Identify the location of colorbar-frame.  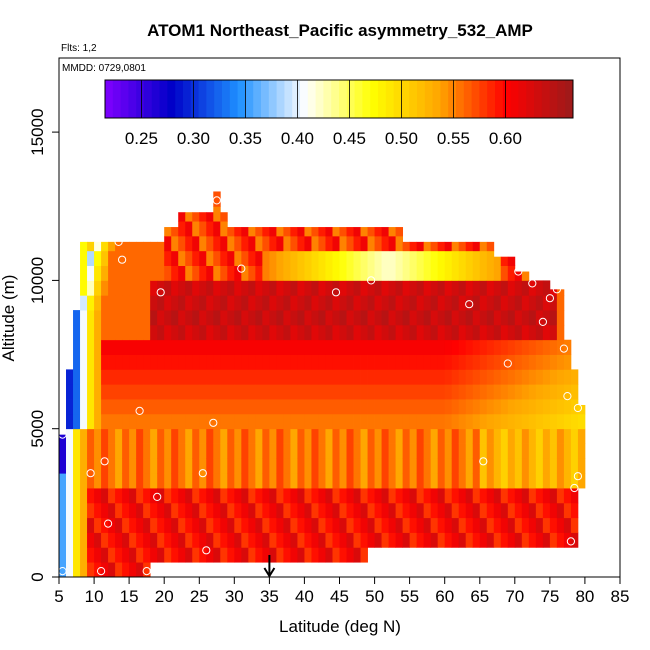
(339, 99).